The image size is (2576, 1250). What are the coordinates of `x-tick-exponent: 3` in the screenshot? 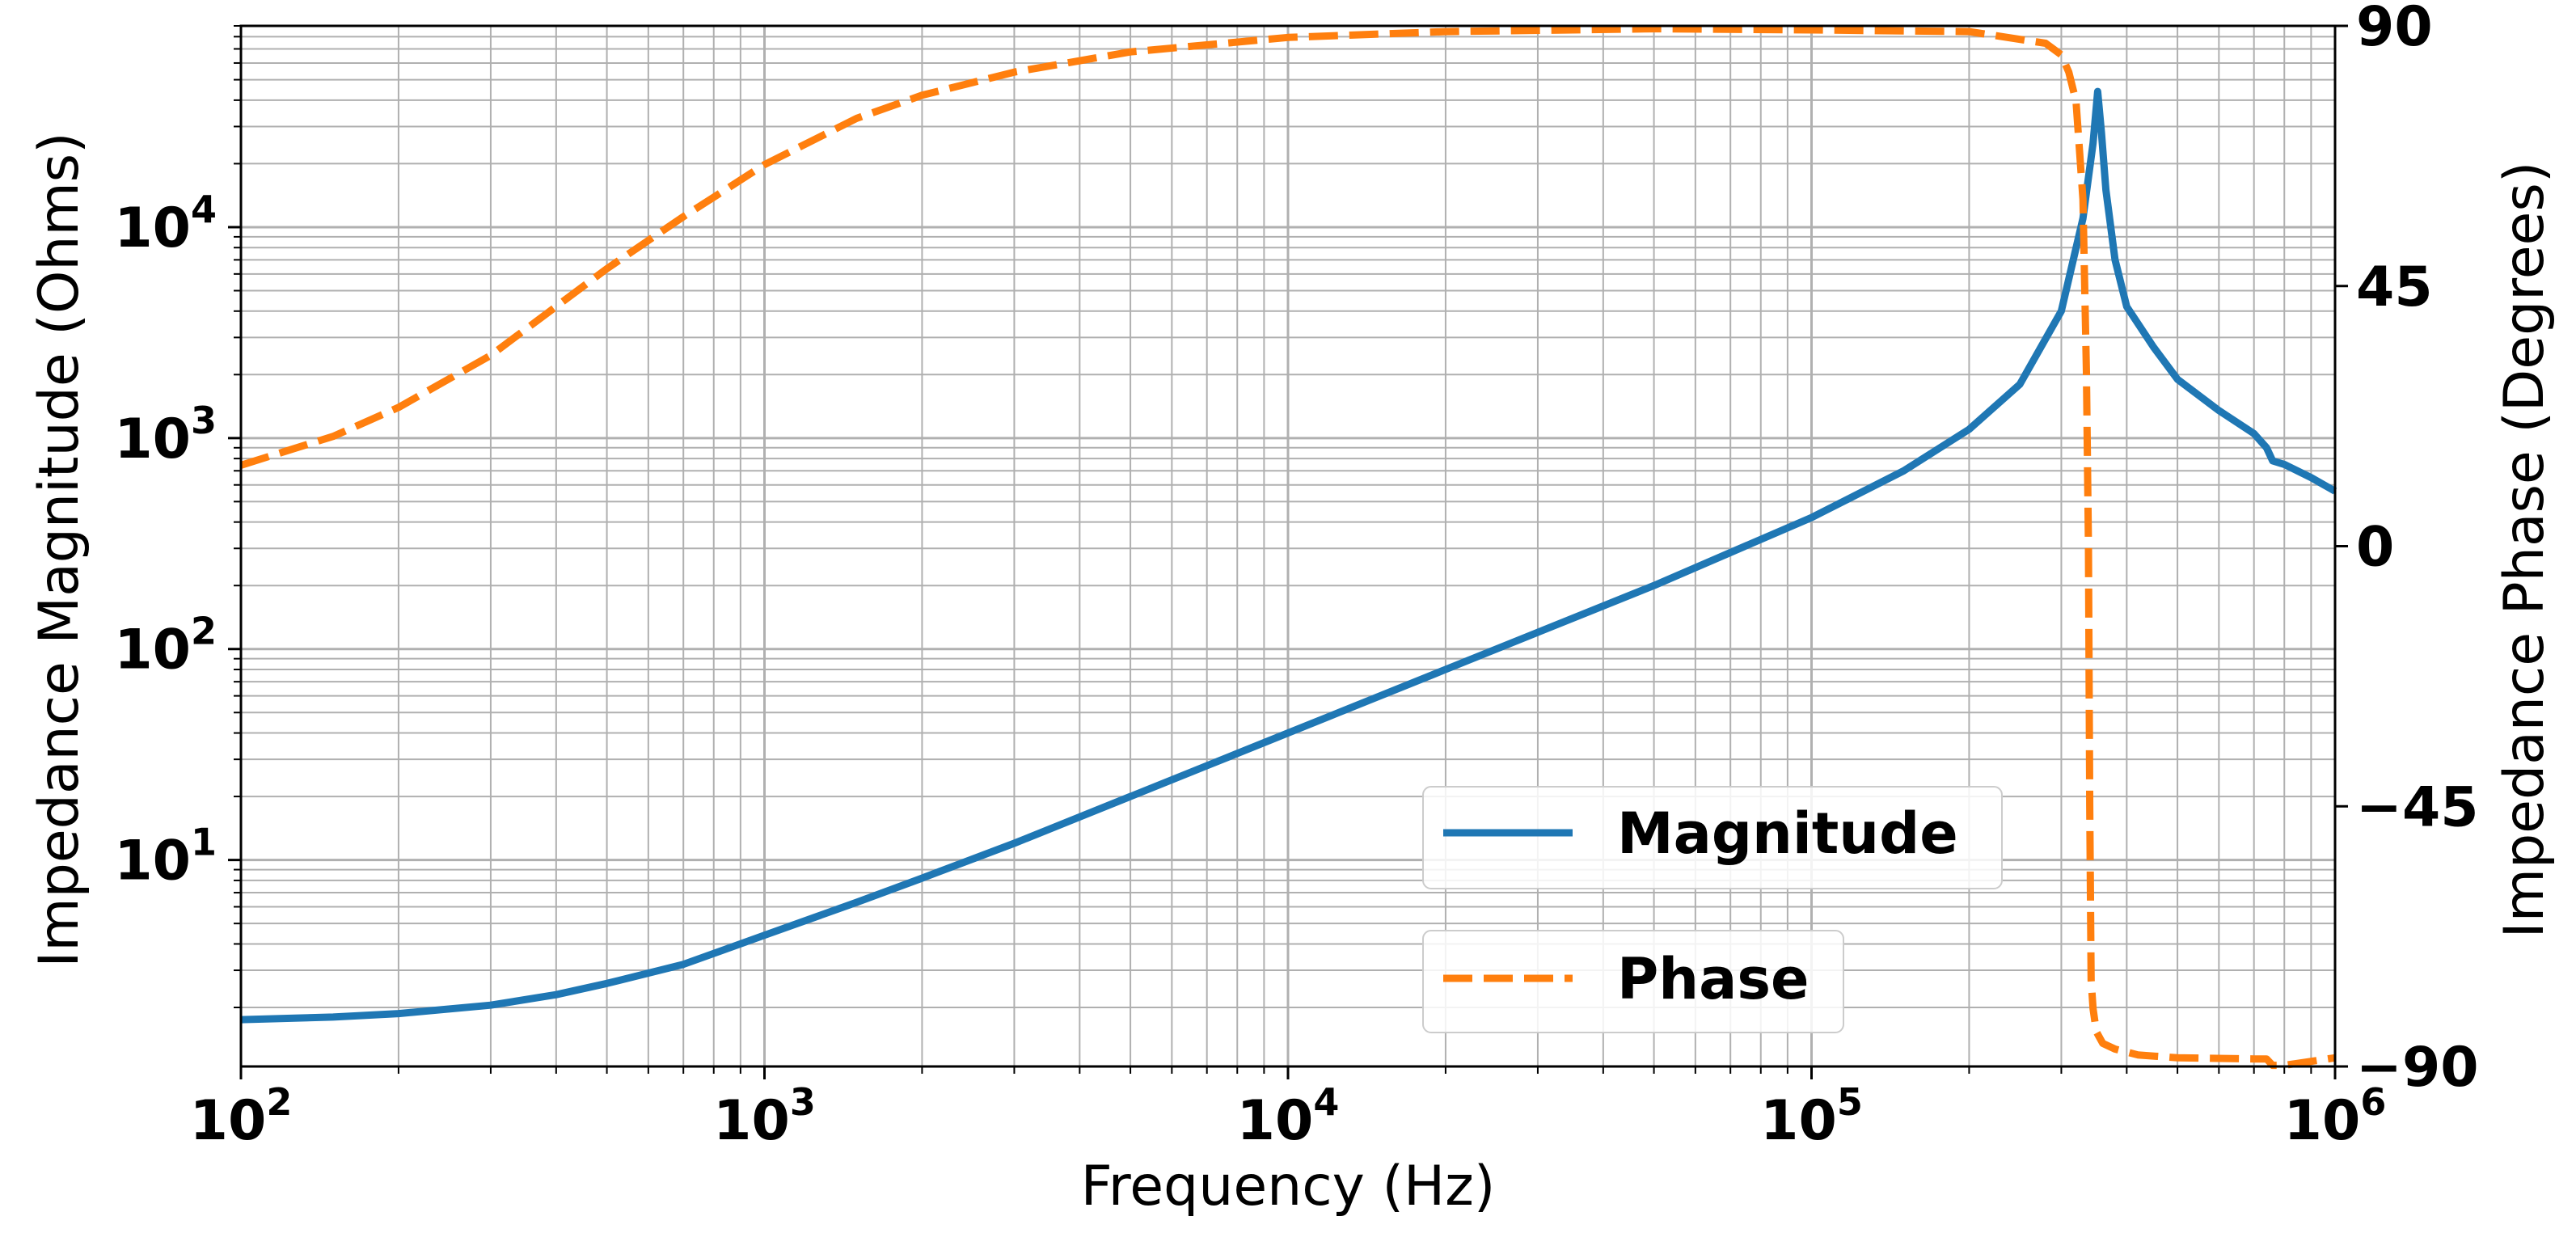 It's located at (803, 1102).